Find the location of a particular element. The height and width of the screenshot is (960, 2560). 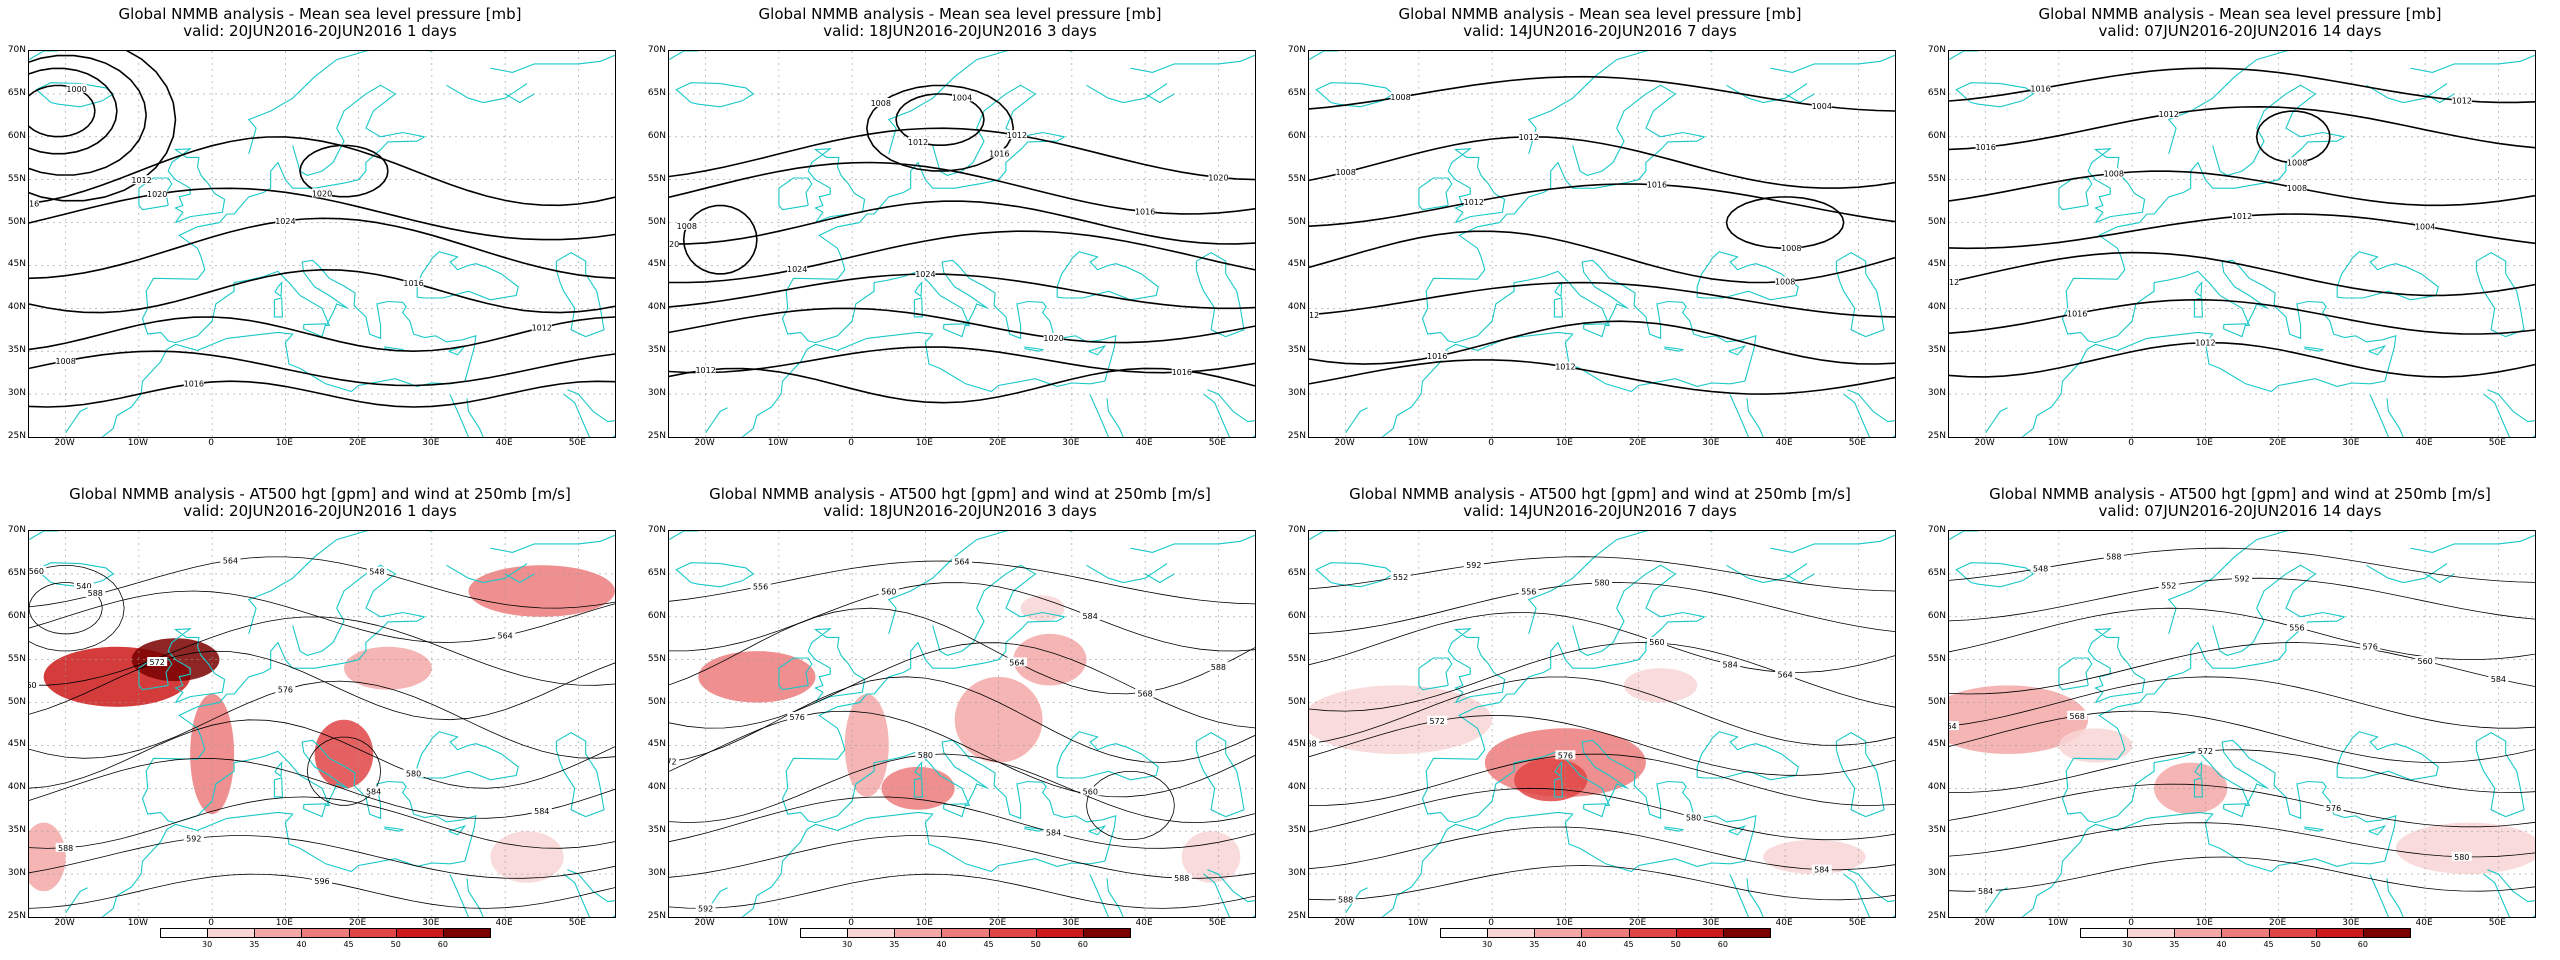

latitude-label: 40N is located at coordinates (1936, 307).